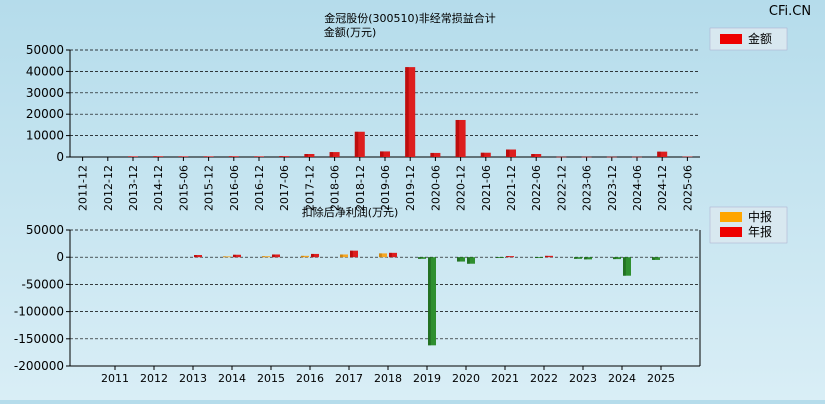 The height and width of the screenshot is (404, 825). Describe the element at coordinates (760, 231) in the screenshot. I see `legend-label-annual: 年报` at that location.